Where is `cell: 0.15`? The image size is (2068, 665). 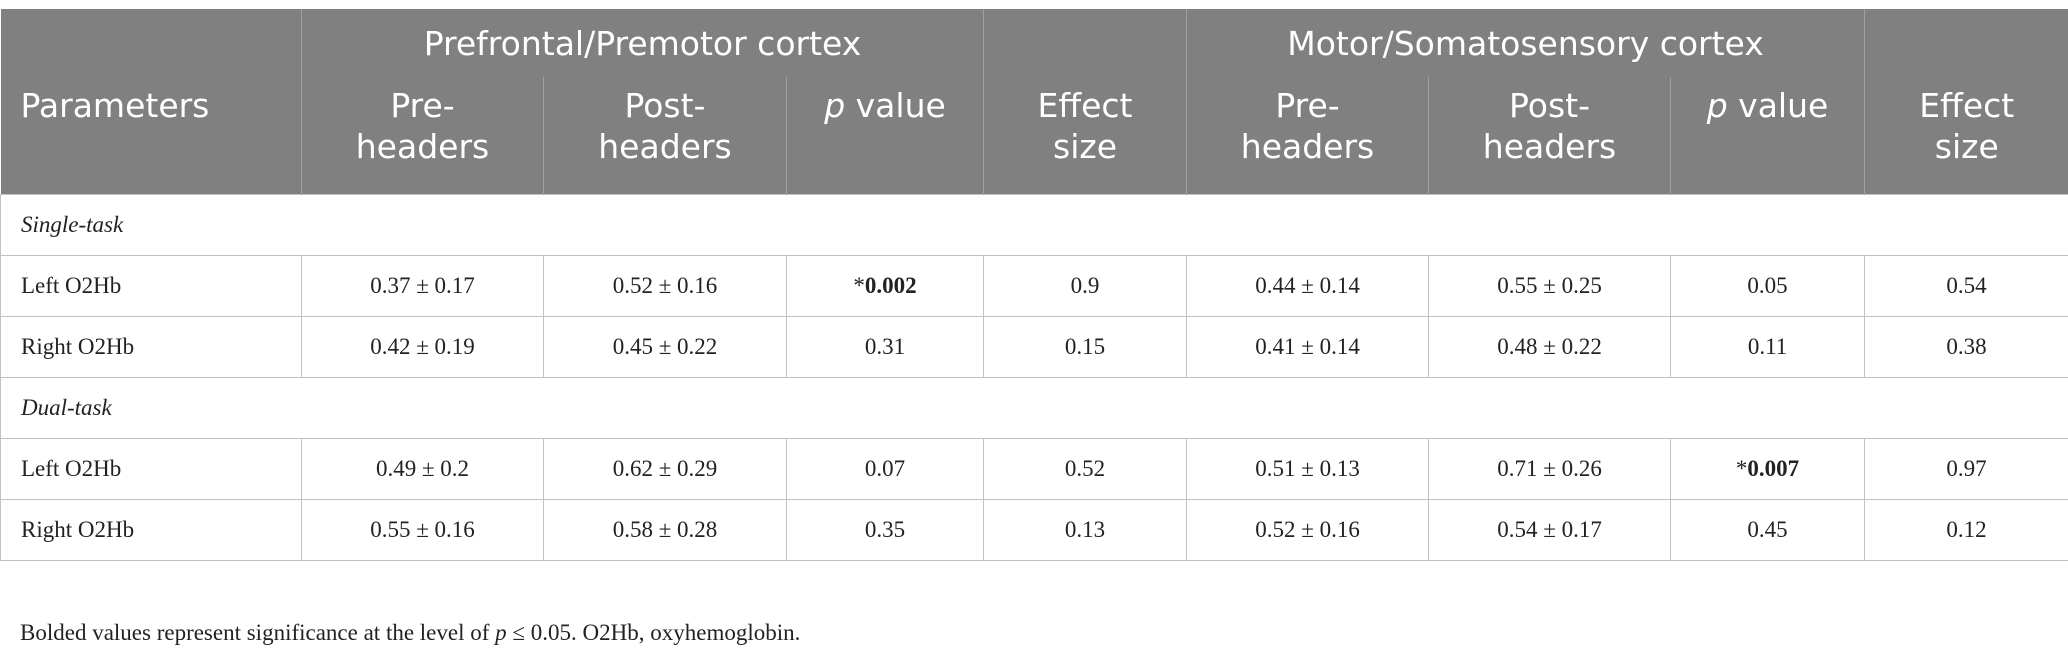 cell: 0.15 is located at coordinates (1085, 347).